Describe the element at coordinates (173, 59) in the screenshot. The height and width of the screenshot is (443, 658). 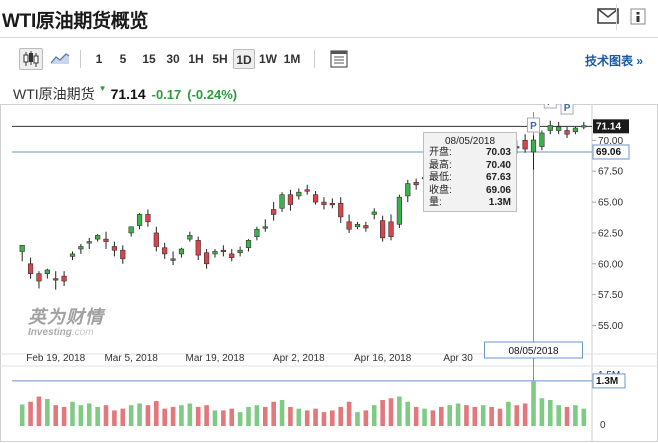
I see `interval-30: 30` at that location.